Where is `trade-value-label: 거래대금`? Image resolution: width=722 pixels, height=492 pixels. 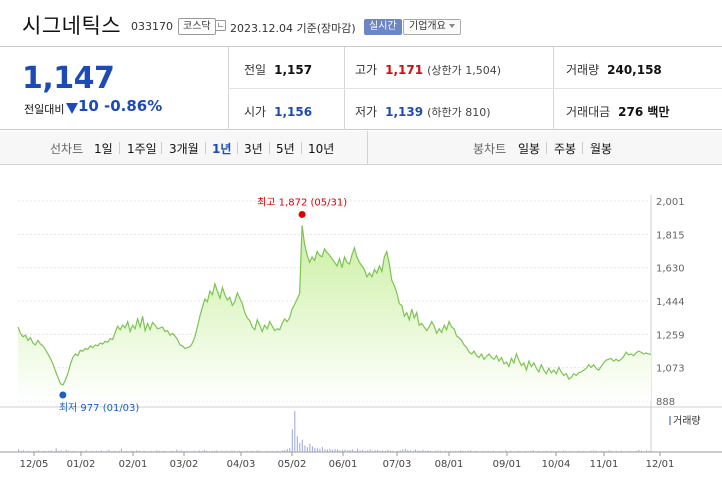 trade-value-label: 거래대금 is located at coordinates (588, 112).